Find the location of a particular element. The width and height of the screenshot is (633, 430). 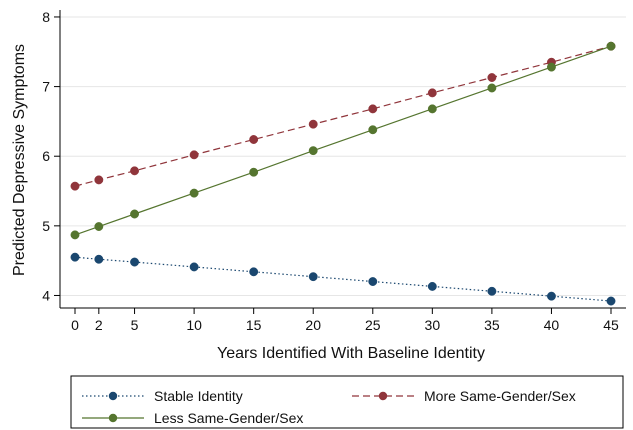

y-tick-label: 5 is located at coordinates (46, 226).